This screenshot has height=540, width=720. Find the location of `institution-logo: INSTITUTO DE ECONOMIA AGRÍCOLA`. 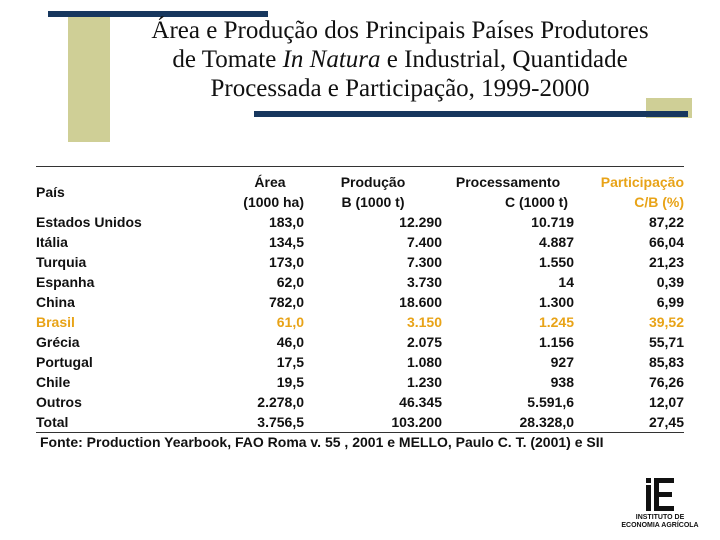

institution-logo: INSTITUTO DE ECONOMIA AGRÍCOLA is located at coordinates (660, 505).